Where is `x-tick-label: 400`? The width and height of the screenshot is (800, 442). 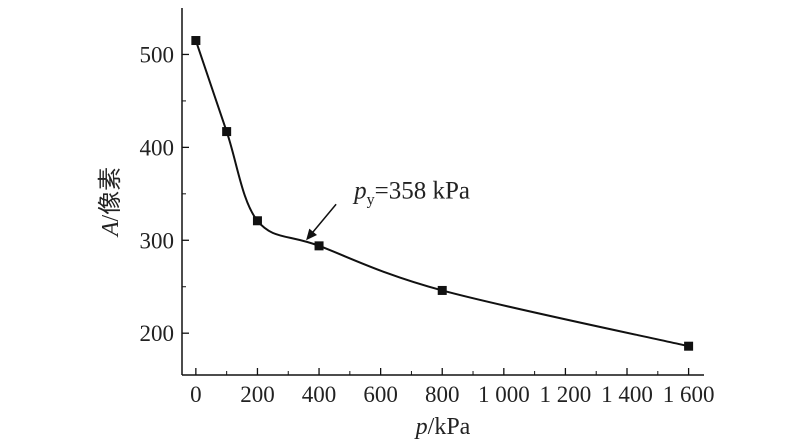
x-tick-label: 400 is located at coordinates (319, 394).